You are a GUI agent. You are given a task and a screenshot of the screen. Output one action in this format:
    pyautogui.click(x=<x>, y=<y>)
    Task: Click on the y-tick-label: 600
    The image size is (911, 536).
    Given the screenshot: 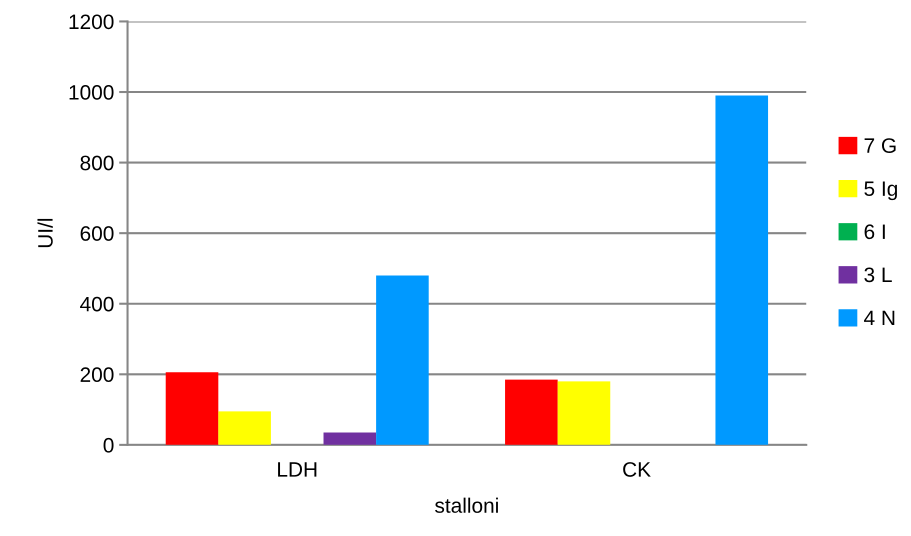 What is the action you would take?
    pyautogui.click(x=97, y=233)
    